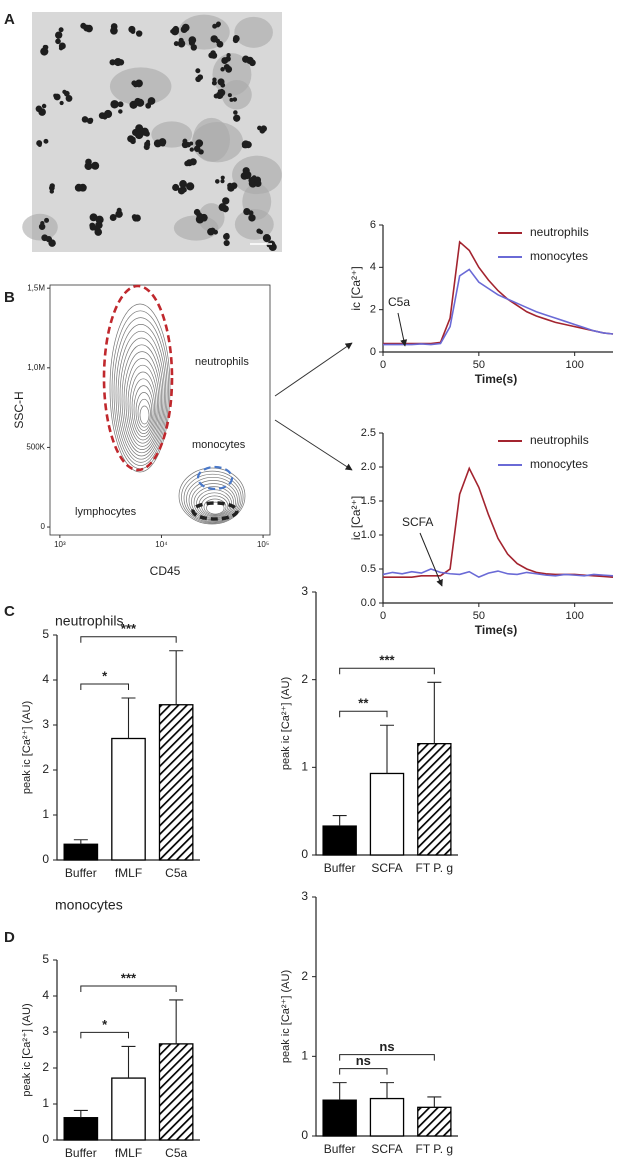 This screenshot has width=622, height=1163. I want to click on legend-label: monocytes, so click(559, 256).